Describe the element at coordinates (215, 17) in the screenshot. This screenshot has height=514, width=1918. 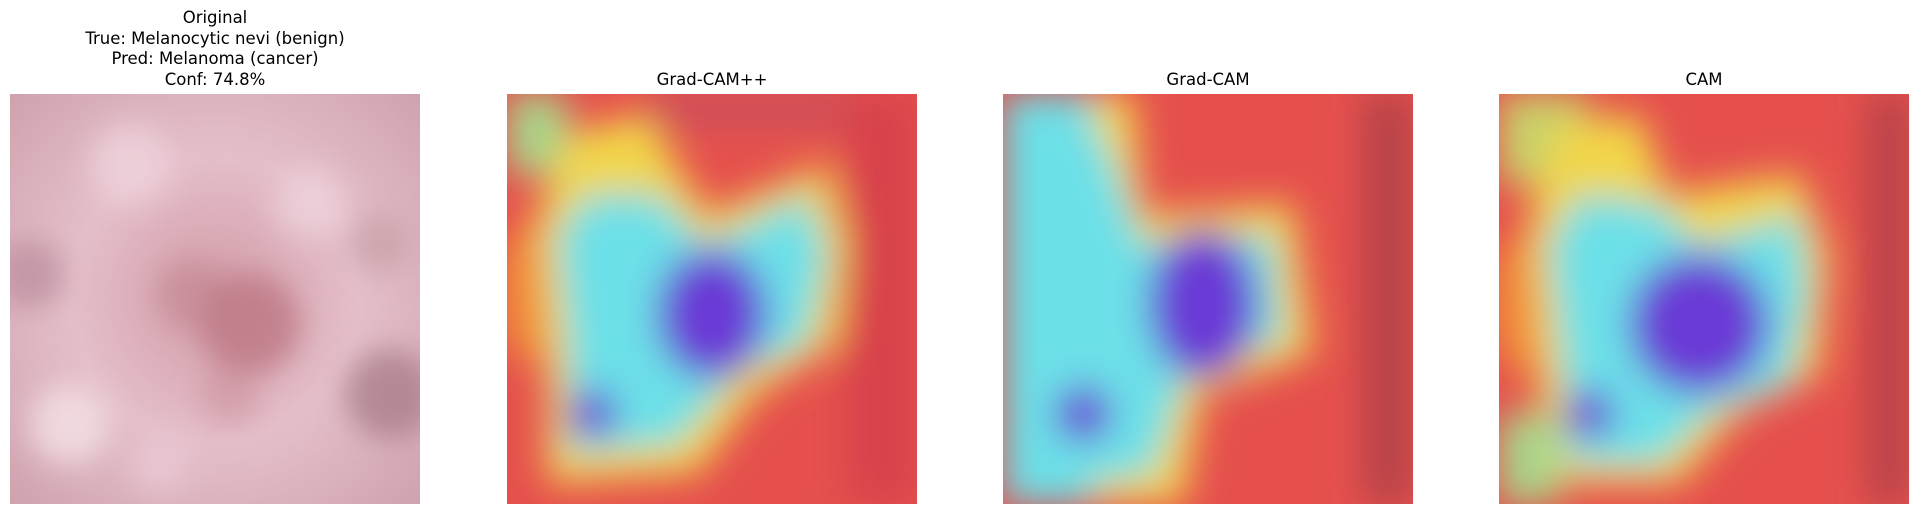
I see `title-line-original: Original` at that location.